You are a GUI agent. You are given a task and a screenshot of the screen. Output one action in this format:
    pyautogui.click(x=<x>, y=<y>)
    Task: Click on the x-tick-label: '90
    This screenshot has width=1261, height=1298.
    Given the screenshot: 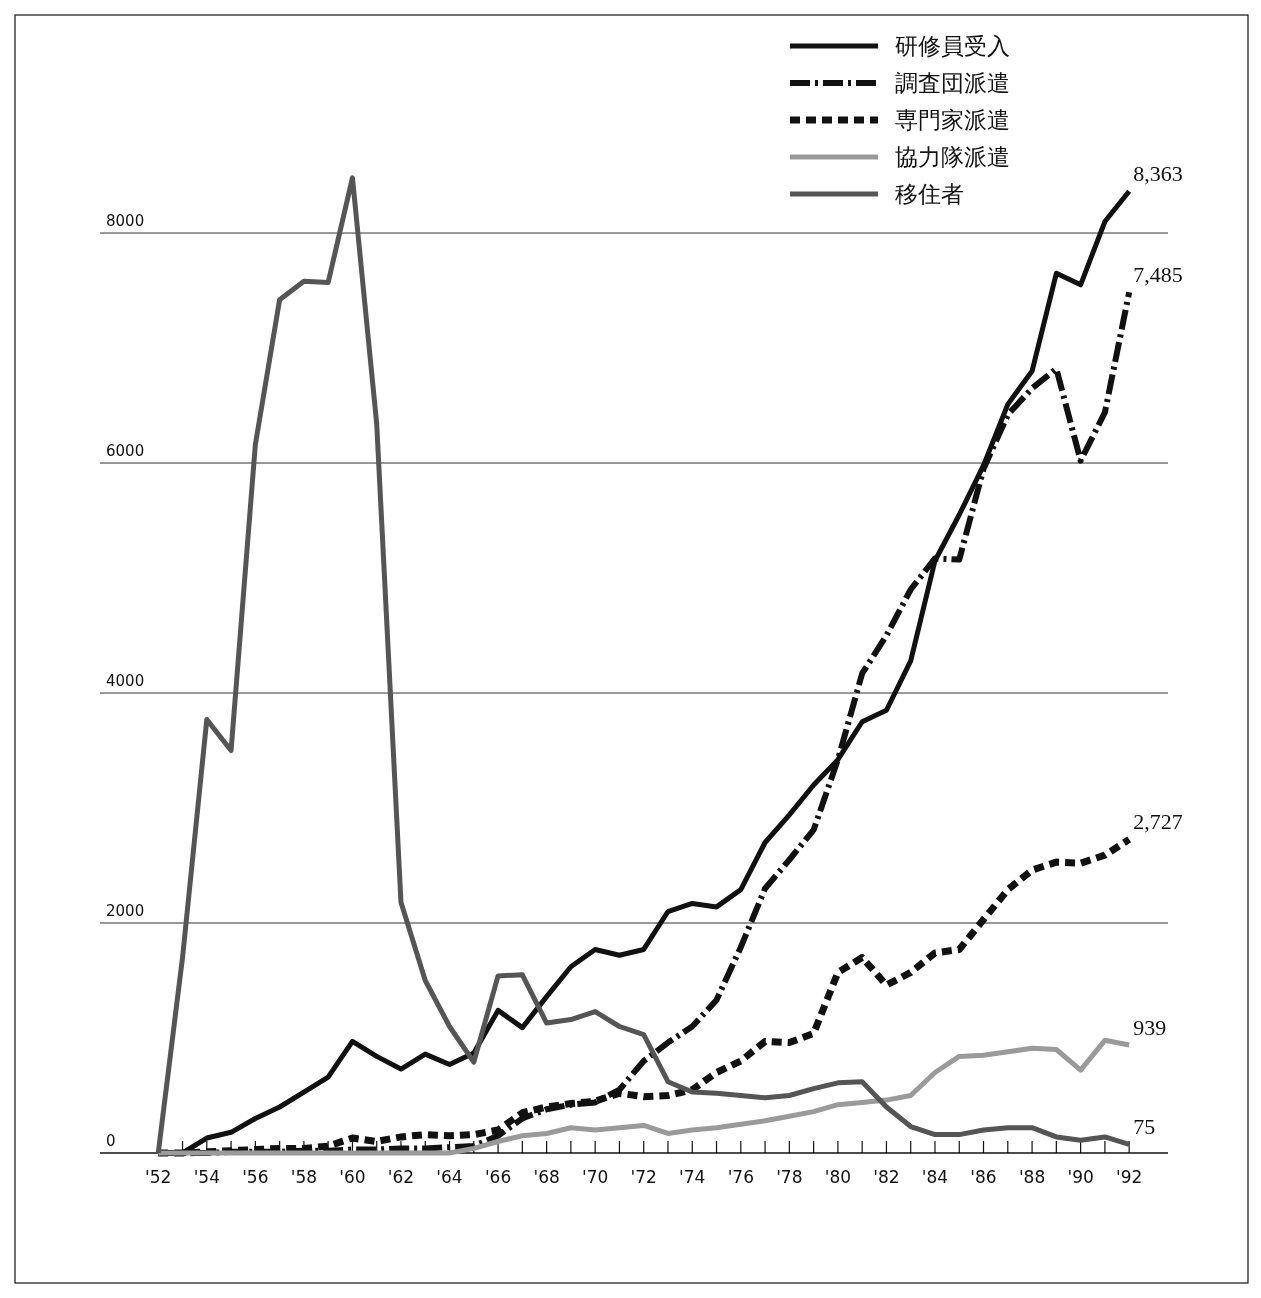 What is the action you would take?
    pyautogui.click(x=1080, y=1177)
    